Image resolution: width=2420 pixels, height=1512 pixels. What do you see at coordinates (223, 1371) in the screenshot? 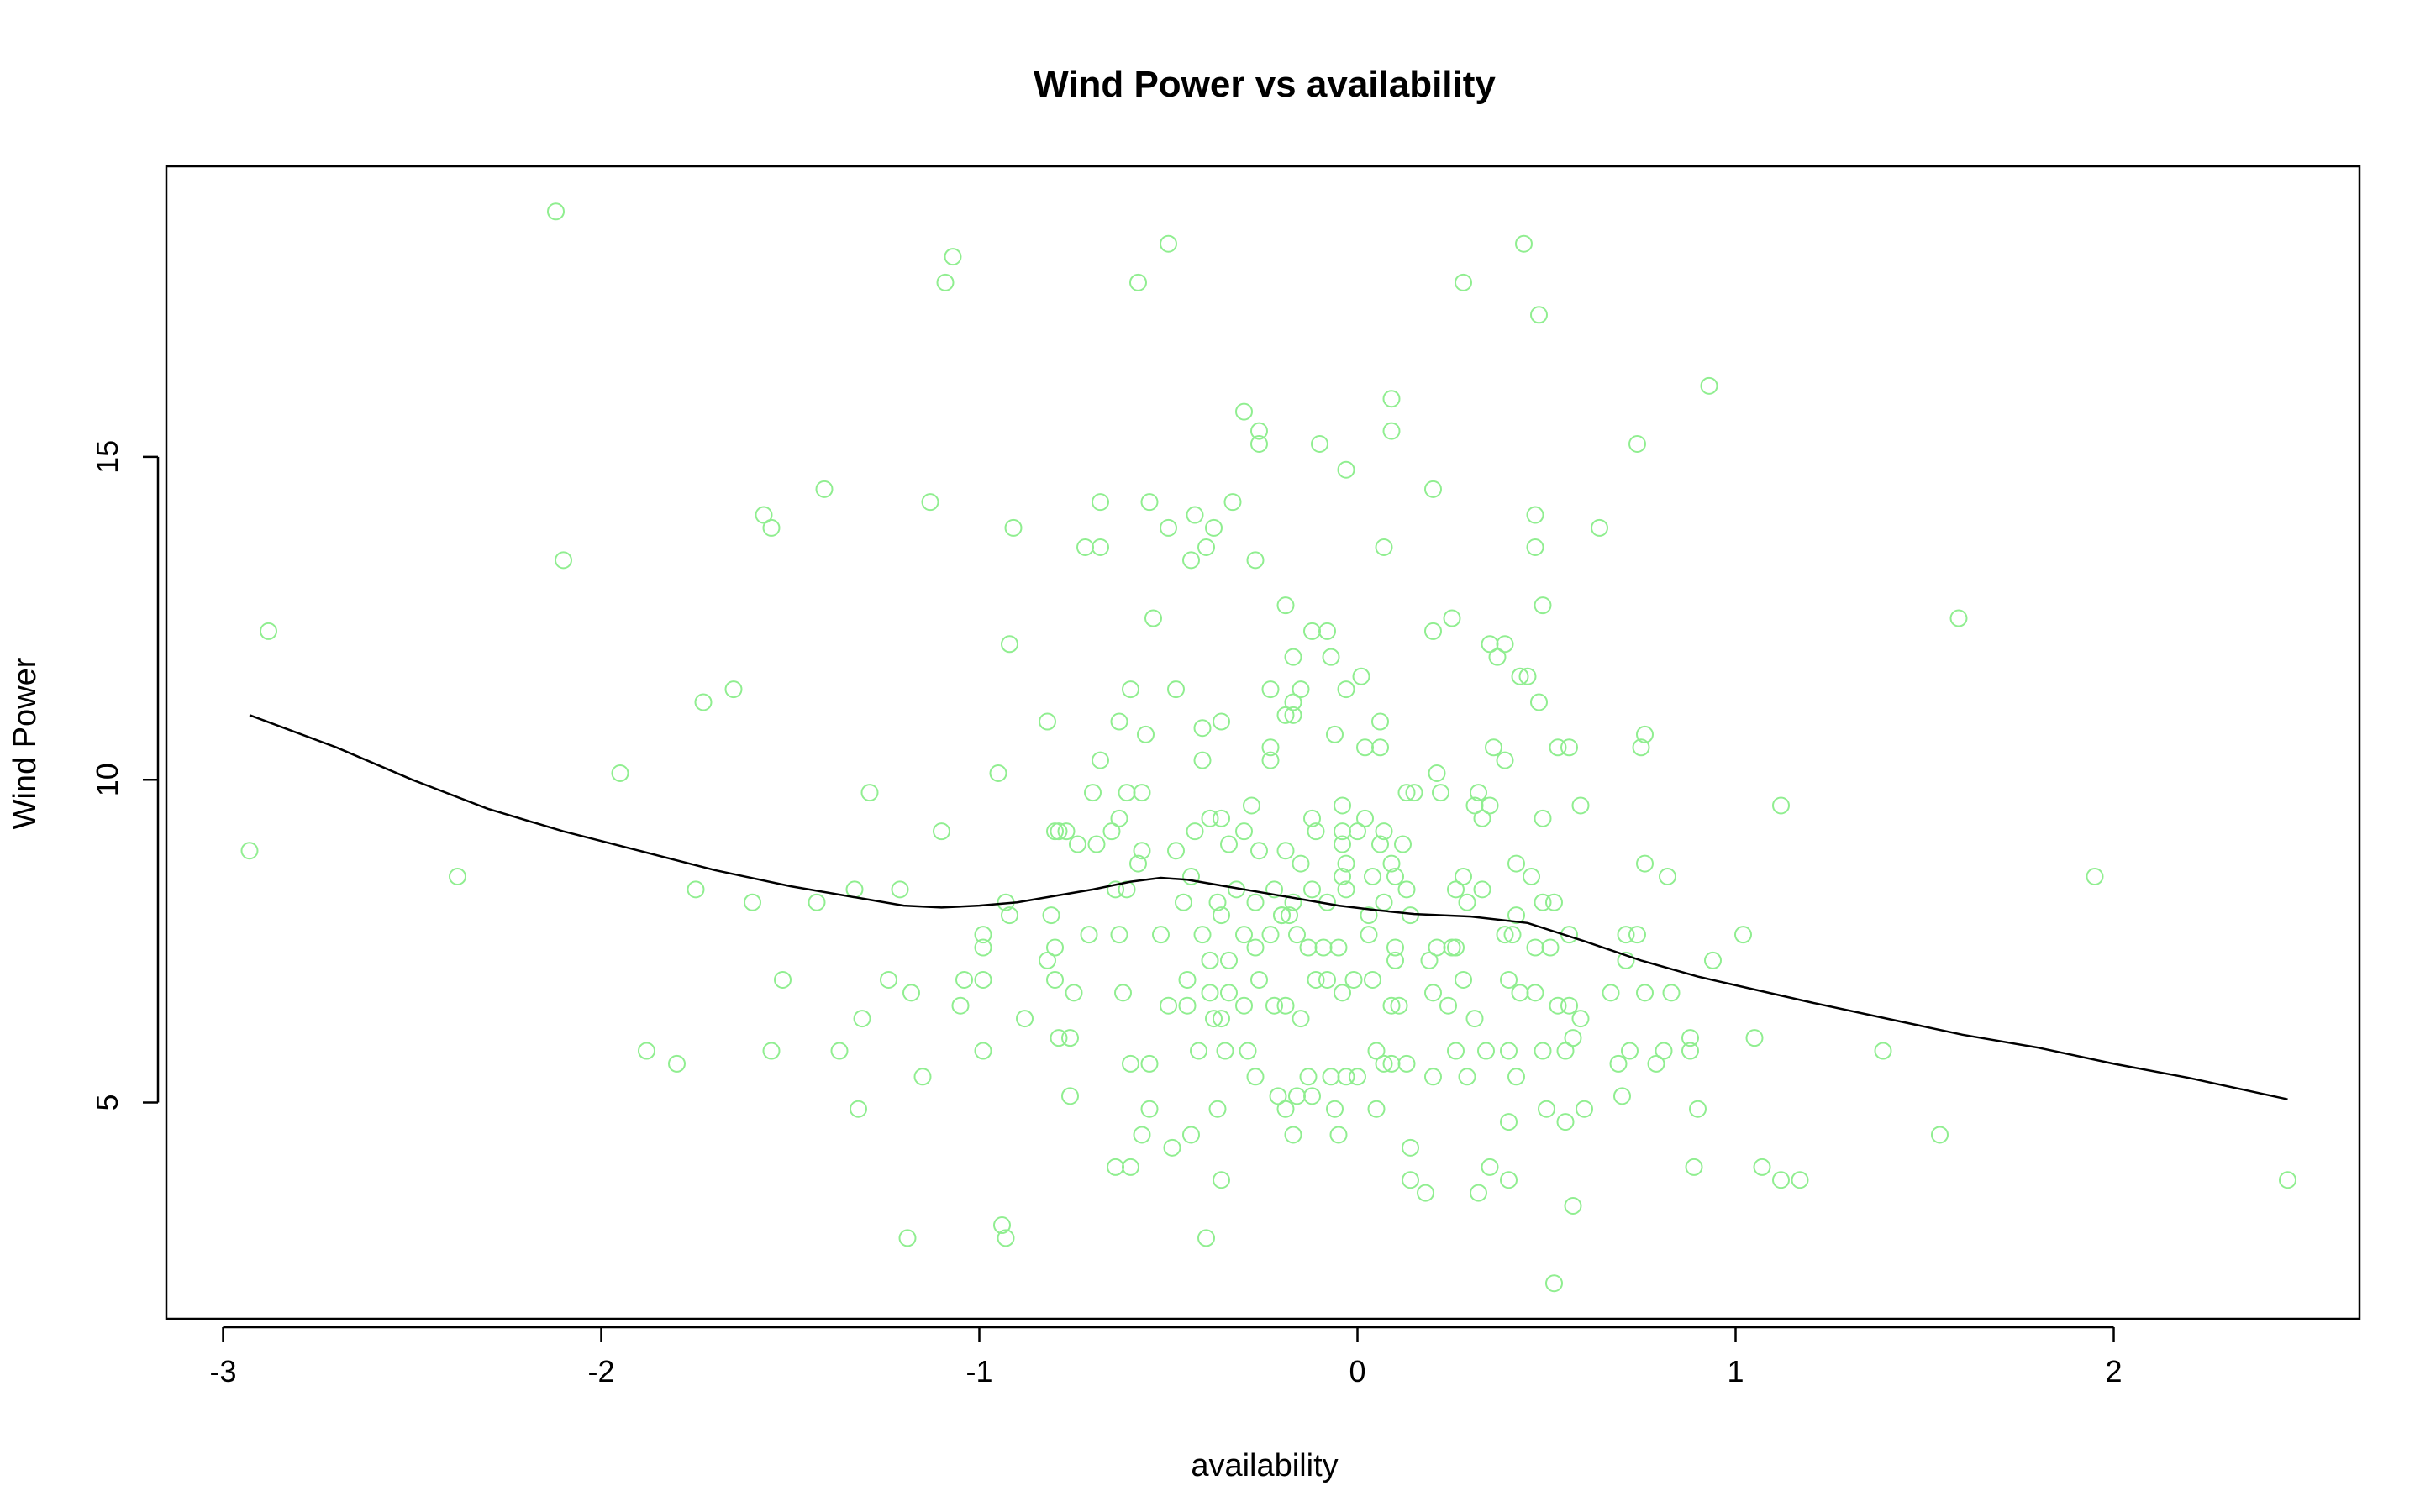
I see `x-tick-label: -3` at bounding box center [223, 1371].